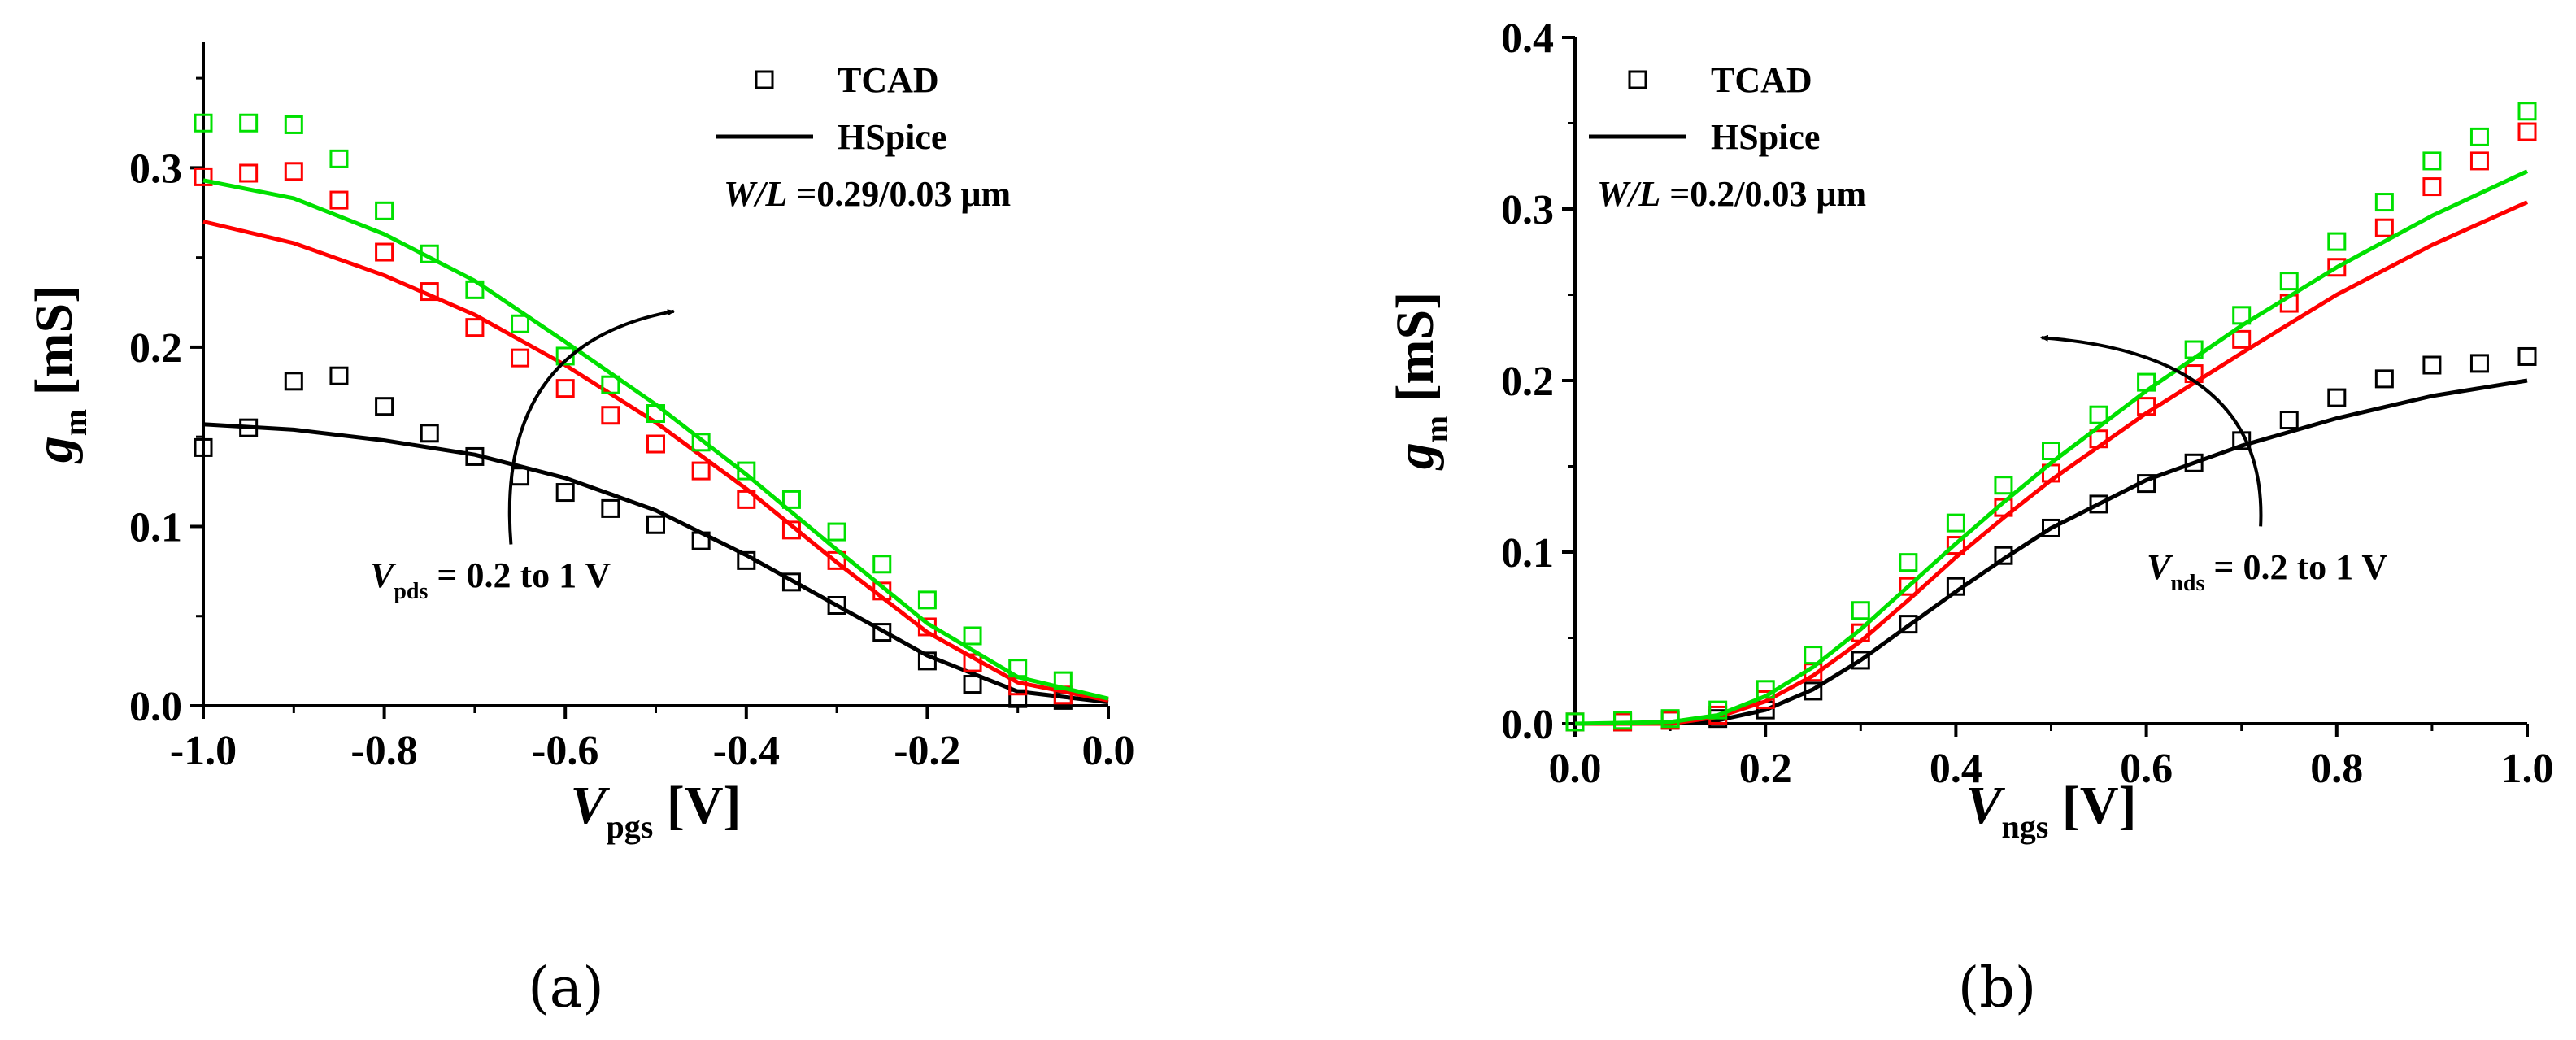 This screenshot has width=2576, height=1040. What do you see at coordinates (1437, 429) in the screenshot?
I see `panel-b-y-label-sub: m` at bounding box center [1437, 429].